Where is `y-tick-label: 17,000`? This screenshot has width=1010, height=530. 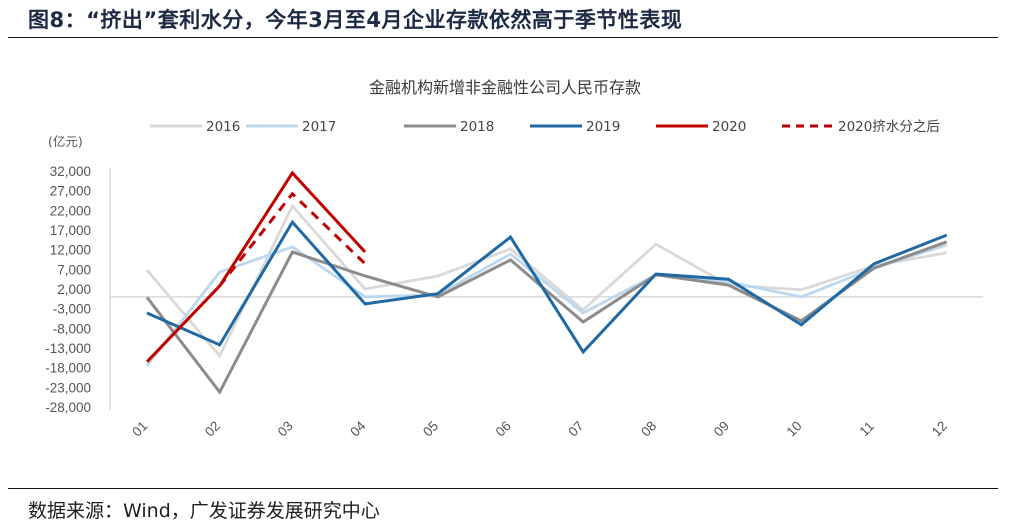 y-tick-label: 17,000 is located at coordinates (70, 230).